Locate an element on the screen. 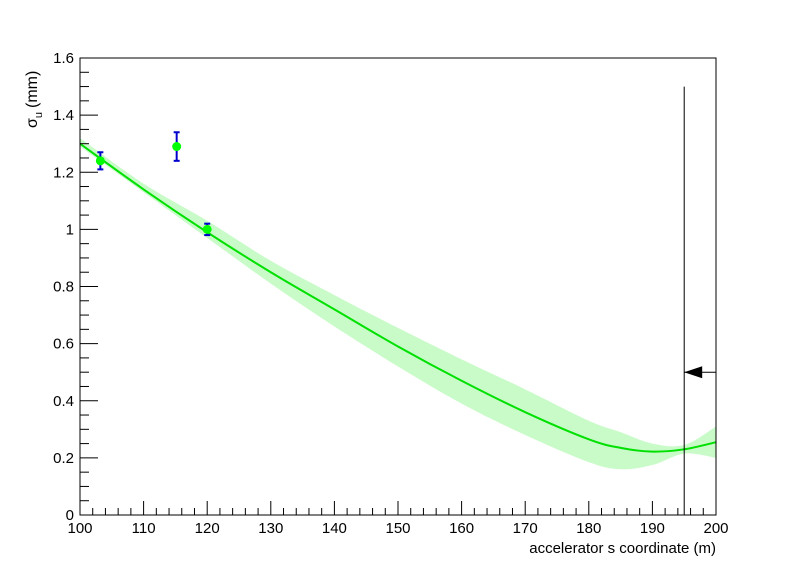 The width and height of the screenshot is (796, 572). y-tick-label: 1.4 is located at coordinates (63, 115).